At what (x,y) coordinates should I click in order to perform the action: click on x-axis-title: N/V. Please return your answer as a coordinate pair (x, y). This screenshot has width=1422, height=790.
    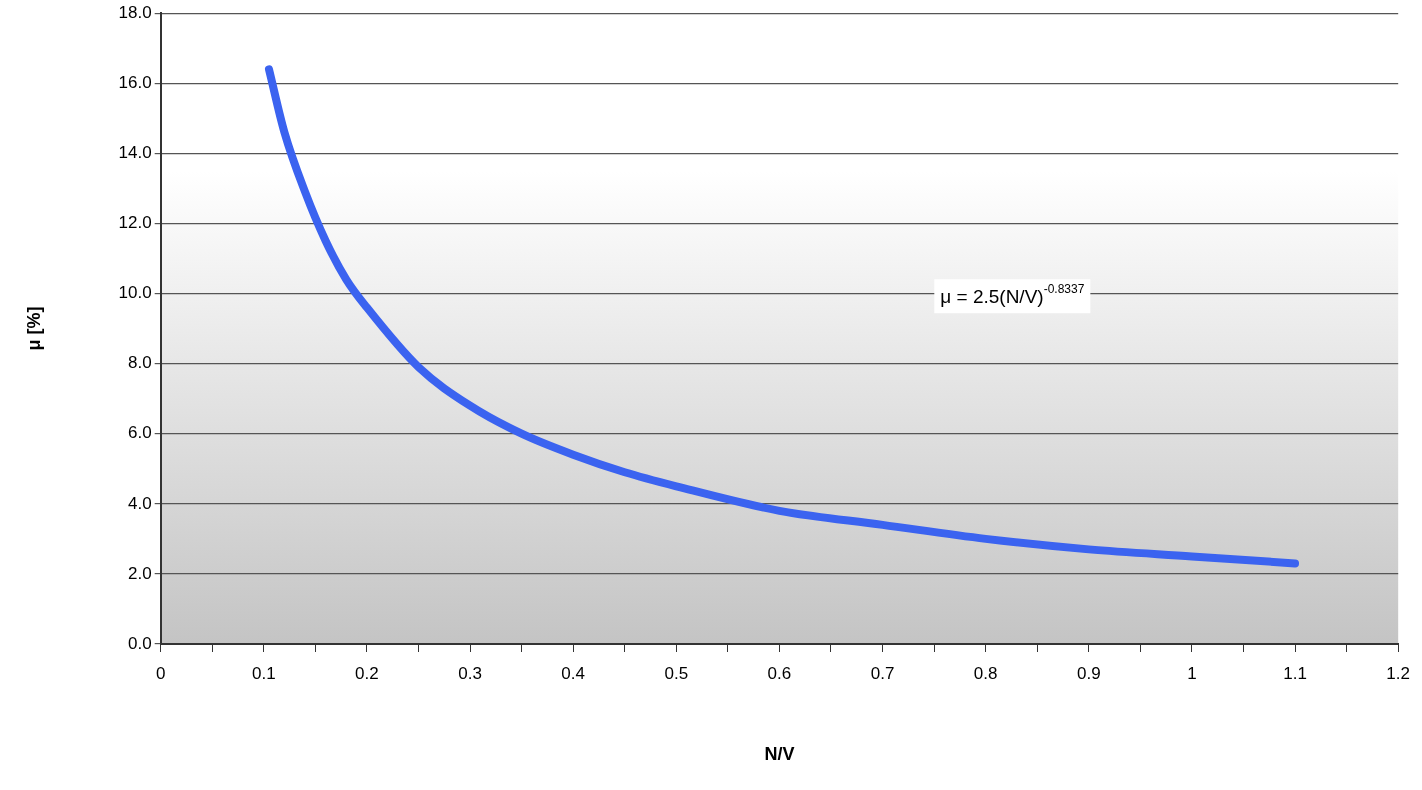
    Looking at the image, I should click on (779, 754).